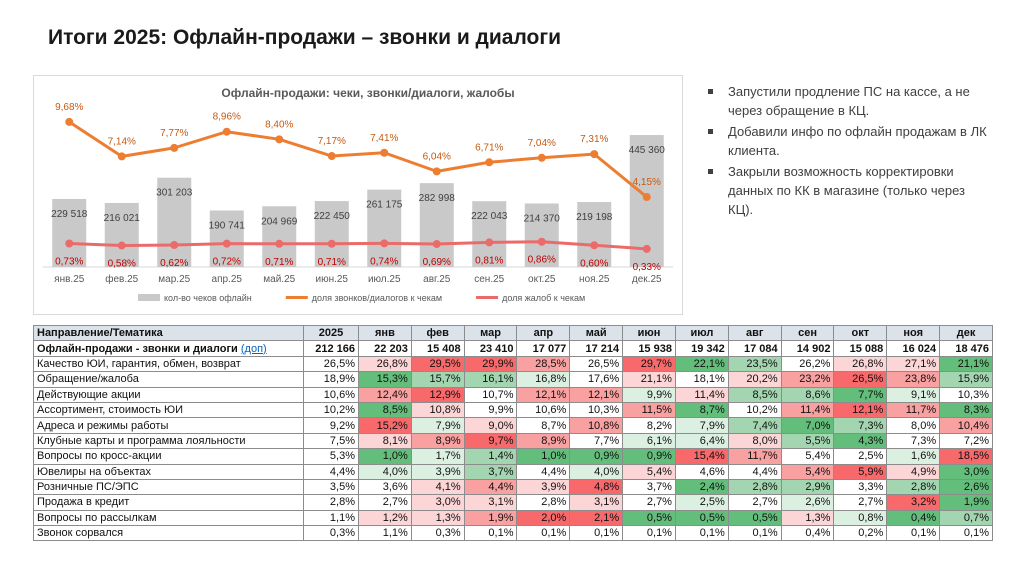 Image resolution: width=1024 pixels, height=574 pixels. What do you see at coordinates (279, 124) in the screenshot?
I see `line-value-label: 8,40%` at bounding box center [279, 124].